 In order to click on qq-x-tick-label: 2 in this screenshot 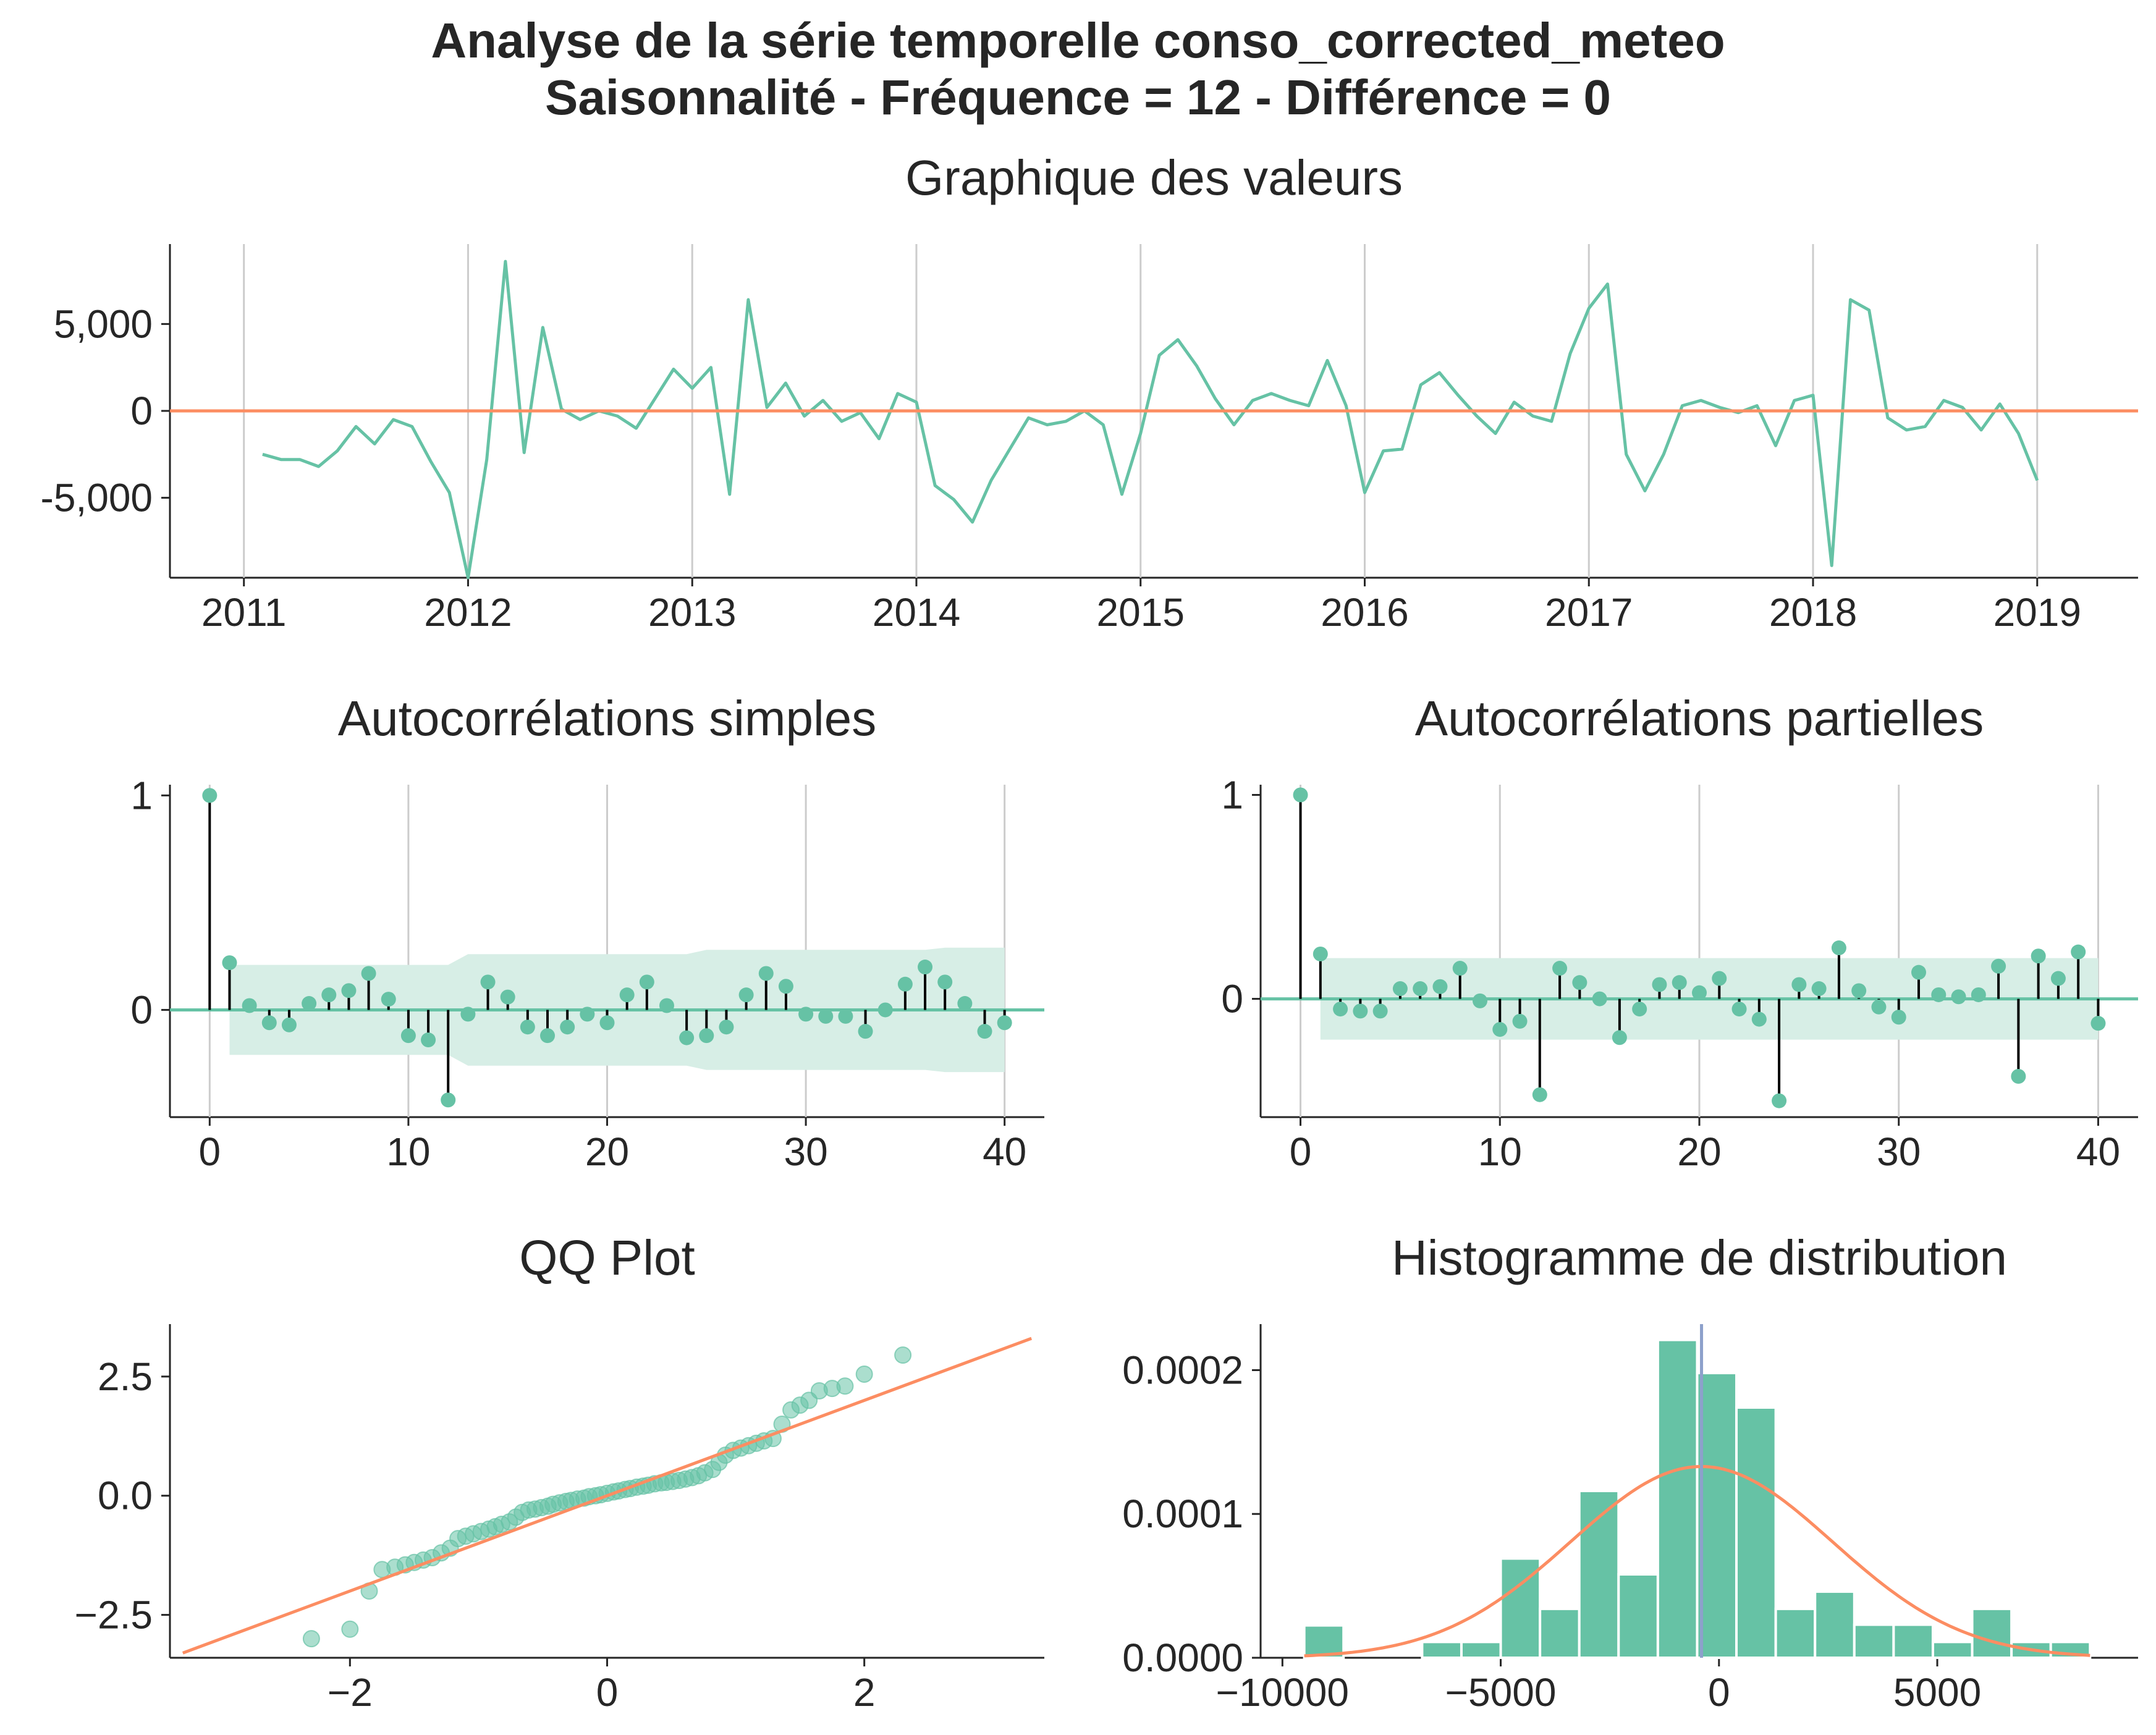, I will do `click(864, 1692)`.